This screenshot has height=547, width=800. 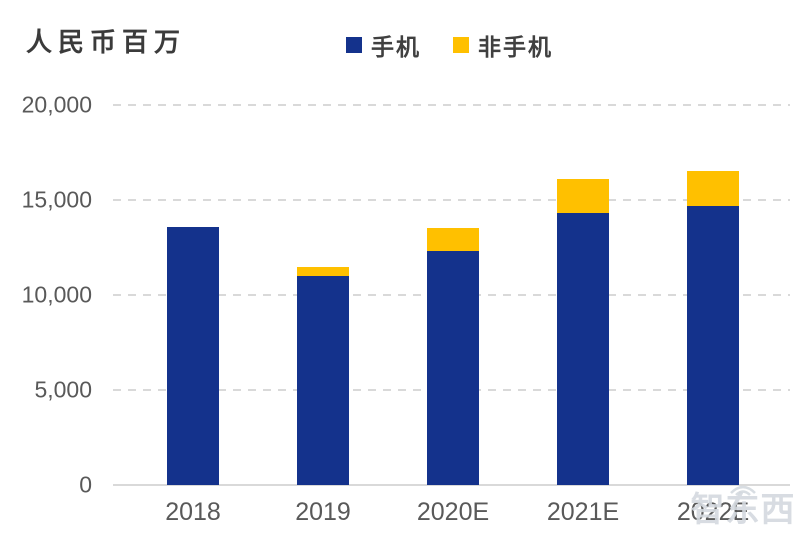 What do you see at coordinates (451, 485) in the screenshot?
I see `x-axis-line` at bounding box center [451, 485].